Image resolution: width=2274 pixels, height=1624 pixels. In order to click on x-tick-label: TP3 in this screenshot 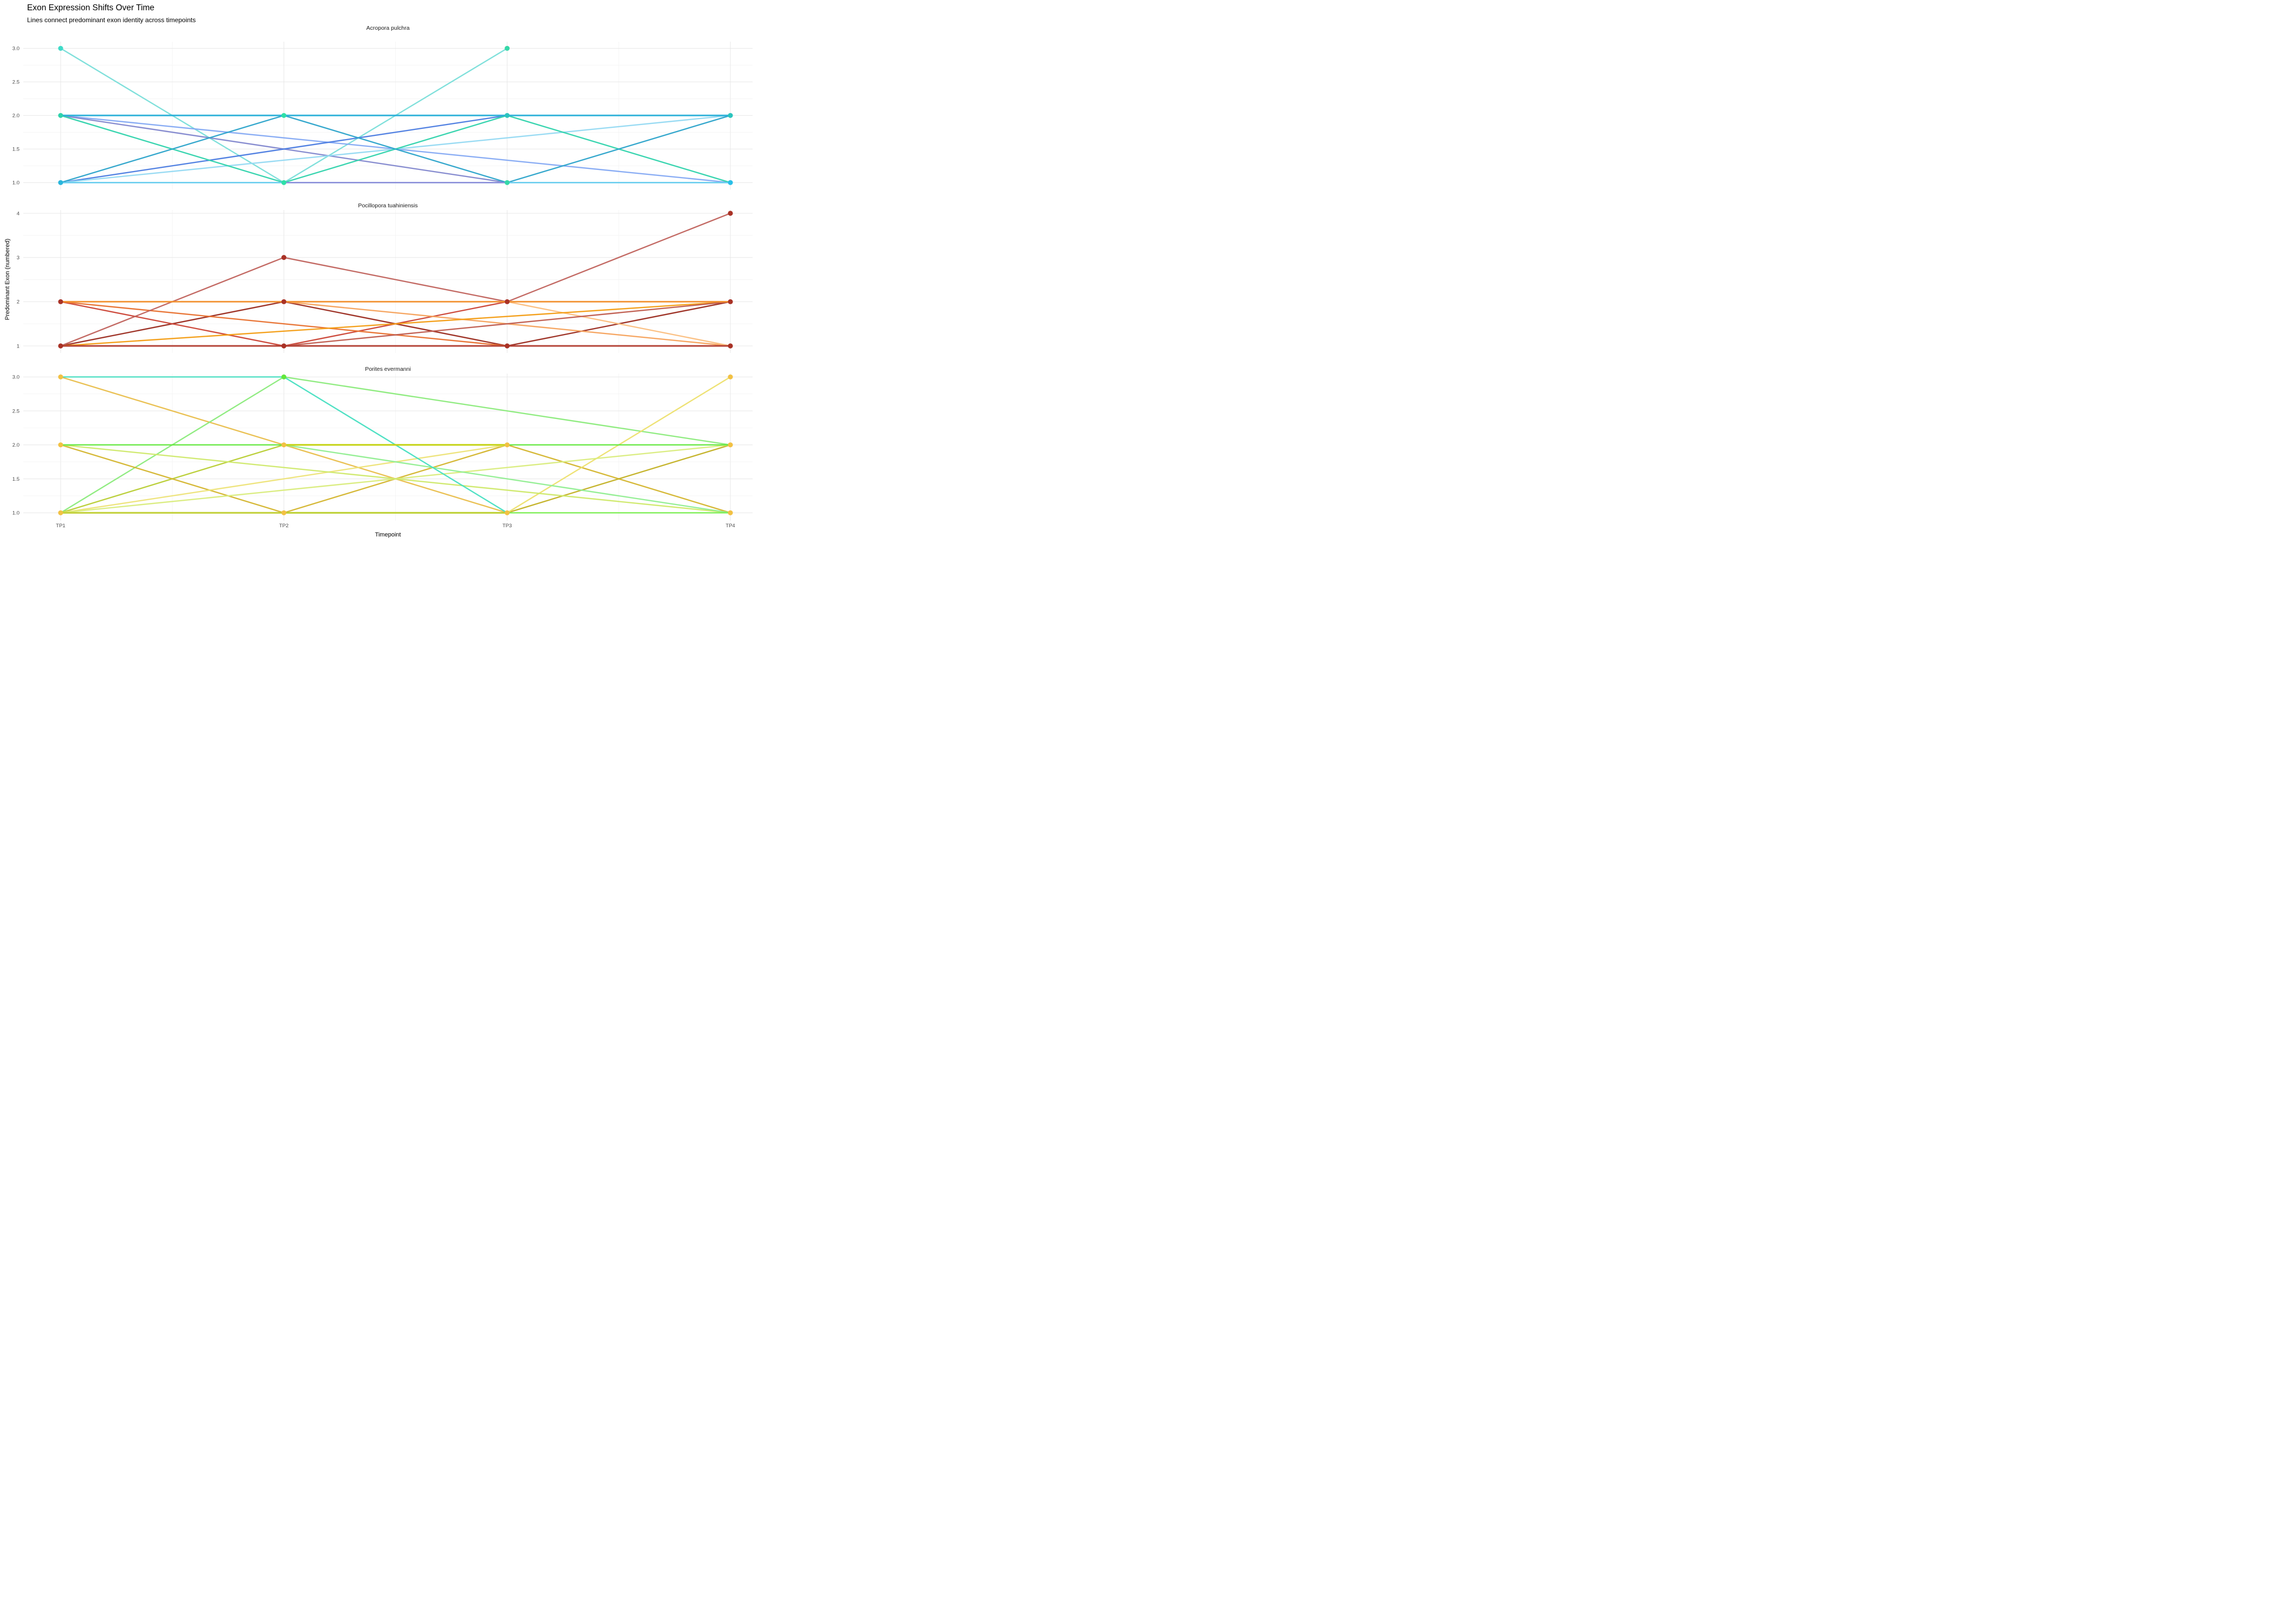, I will do `click(507, 526)`.